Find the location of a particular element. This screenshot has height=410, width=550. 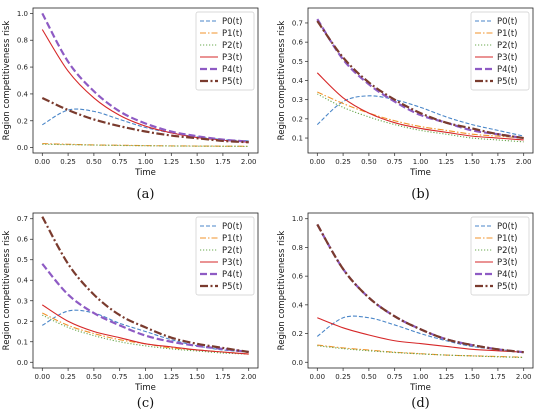

x-tick: 0.75 is located at coordinates (395, 374).